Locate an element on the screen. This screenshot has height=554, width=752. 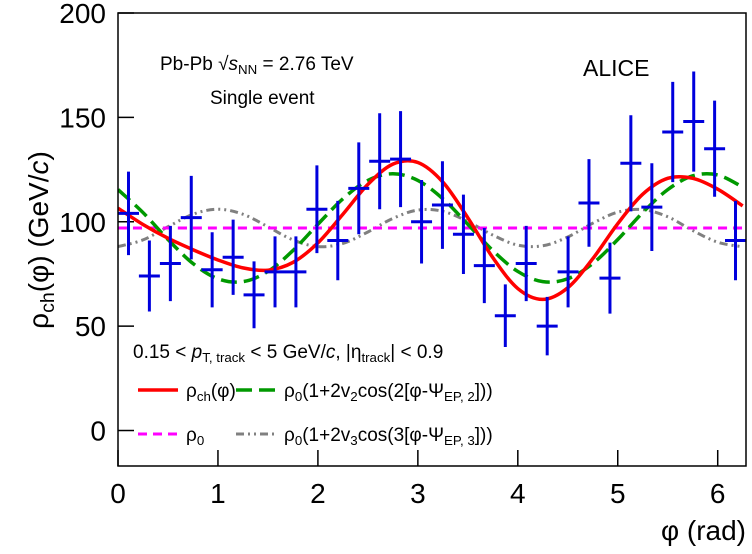
text-part: φ (rad) is located at coordinates (703, 530).